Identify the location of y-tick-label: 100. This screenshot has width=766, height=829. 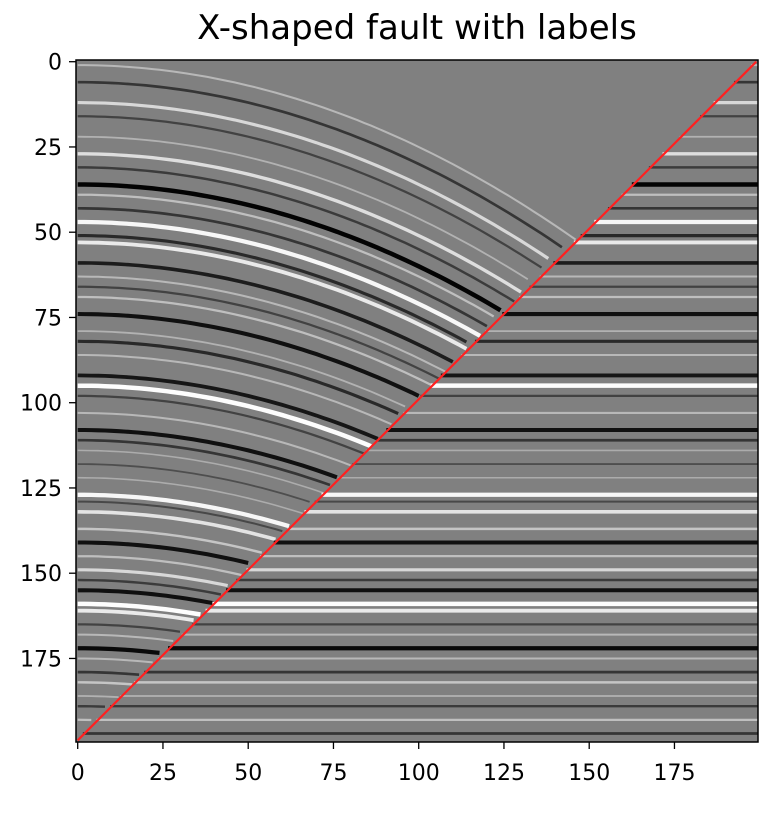
(41, 404).